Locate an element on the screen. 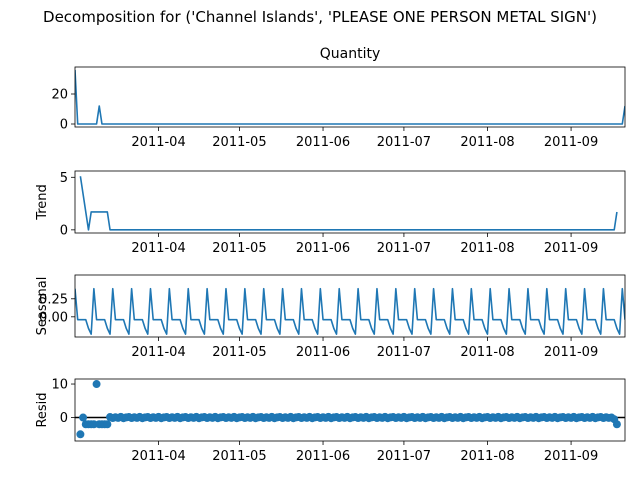 The height and width of the screenshot is (480, 640). y-tick-label: 0.00 is located at coordinates (53, 317).